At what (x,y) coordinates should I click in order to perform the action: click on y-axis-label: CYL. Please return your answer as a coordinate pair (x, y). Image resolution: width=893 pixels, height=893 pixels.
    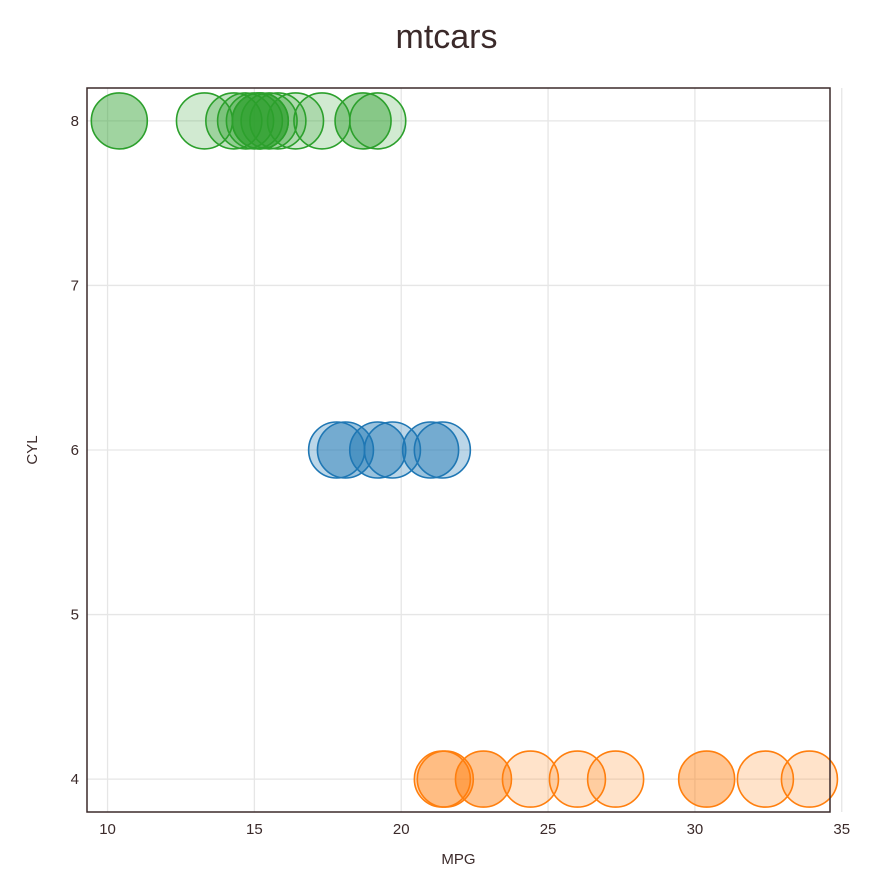
    Looking at the image, I should click on (32, 449).